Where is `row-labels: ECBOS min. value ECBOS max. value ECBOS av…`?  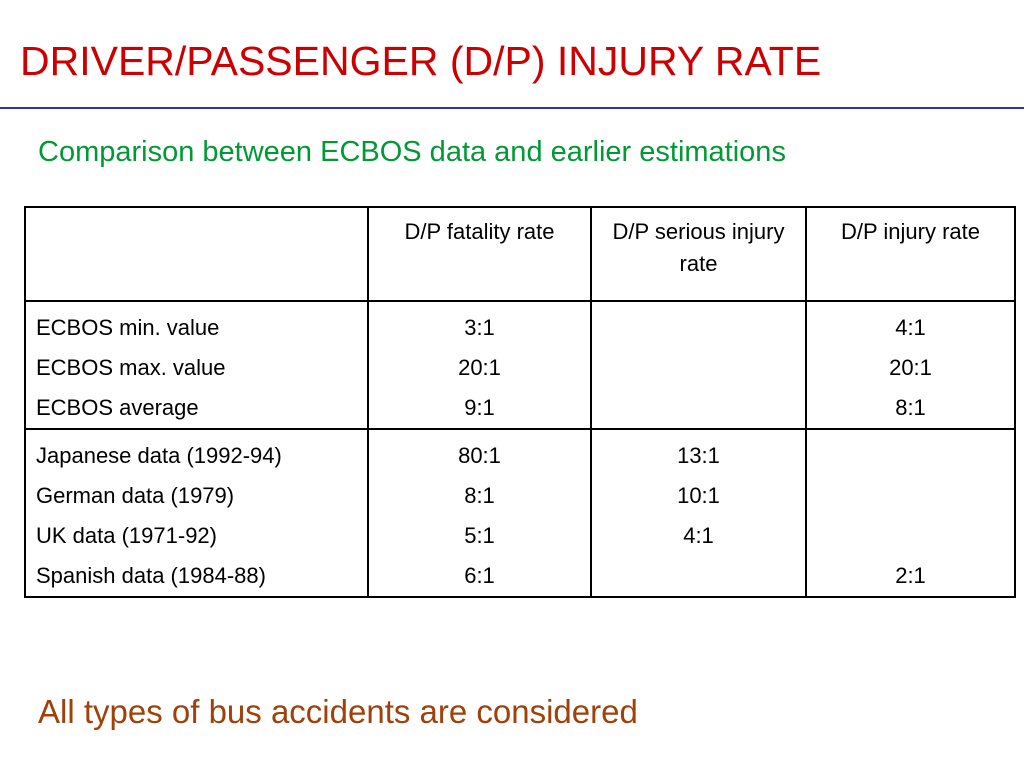 row-labels: ECBOS min. value ECBOS max. value ECBOS av… is located at coordinates (196, 365).